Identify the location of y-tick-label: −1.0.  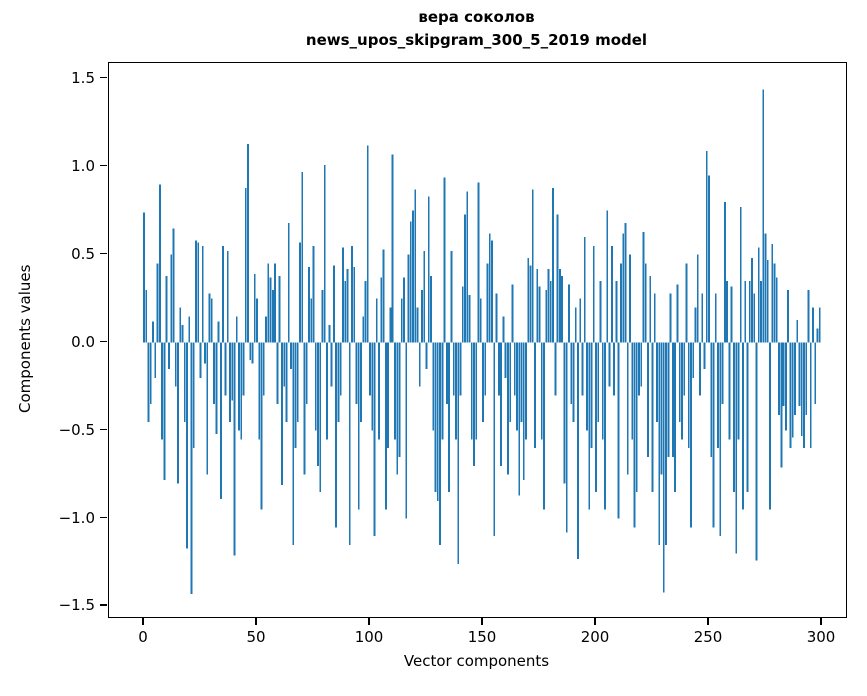
(76, 517).